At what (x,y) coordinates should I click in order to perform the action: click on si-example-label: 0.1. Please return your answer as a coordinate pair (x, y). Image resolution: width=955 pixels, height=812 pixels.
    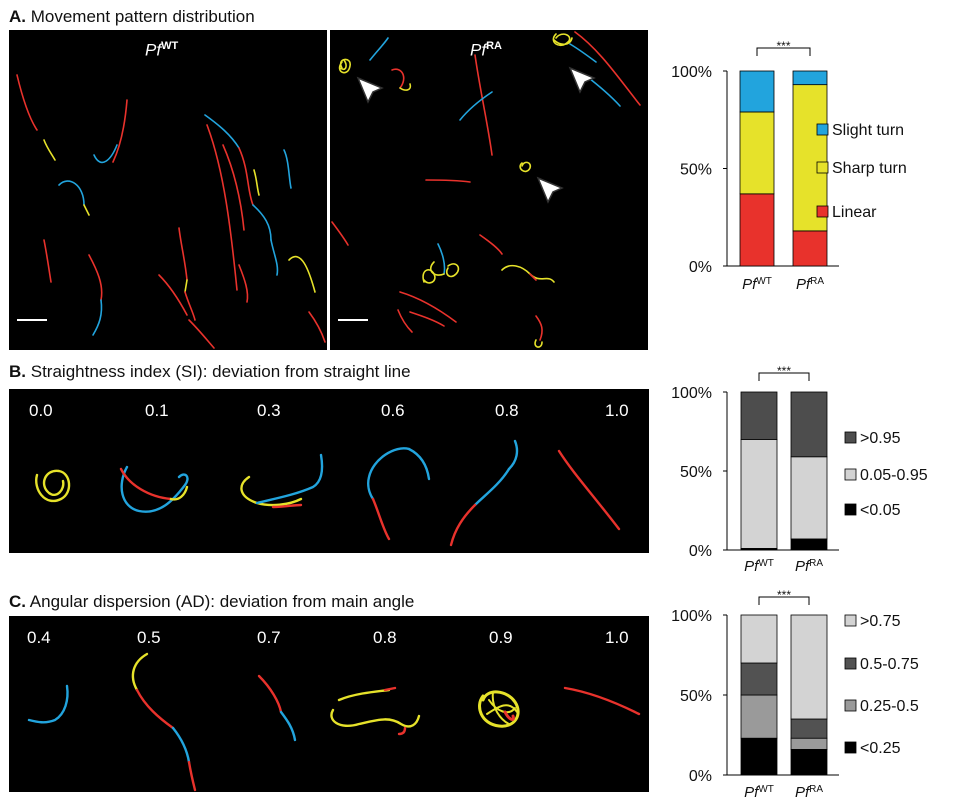
    Looking at the image, I should click on (157, 410).